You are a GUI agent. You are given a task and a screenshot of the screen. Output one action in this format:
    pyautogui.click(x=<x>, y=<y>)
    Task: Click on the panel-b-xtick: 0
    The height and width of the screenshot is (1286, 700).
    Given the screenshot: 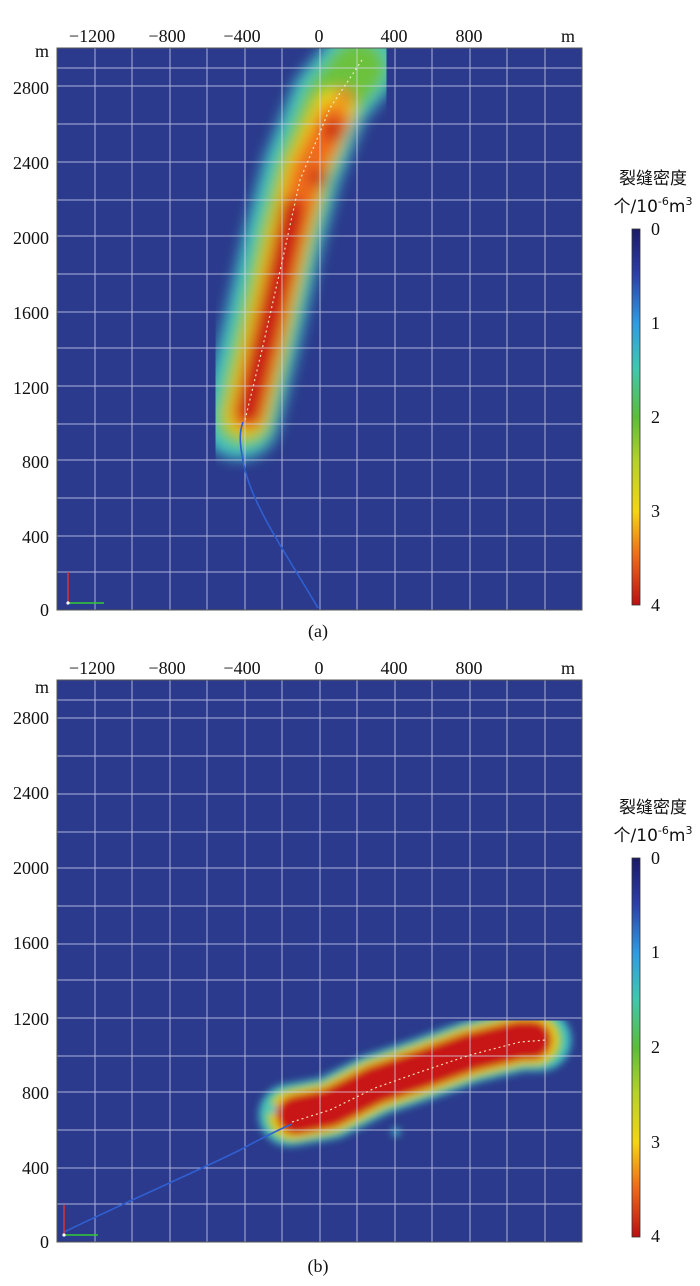 What is the action you would take?
    pyautogui.click(x=319, y=668)
    